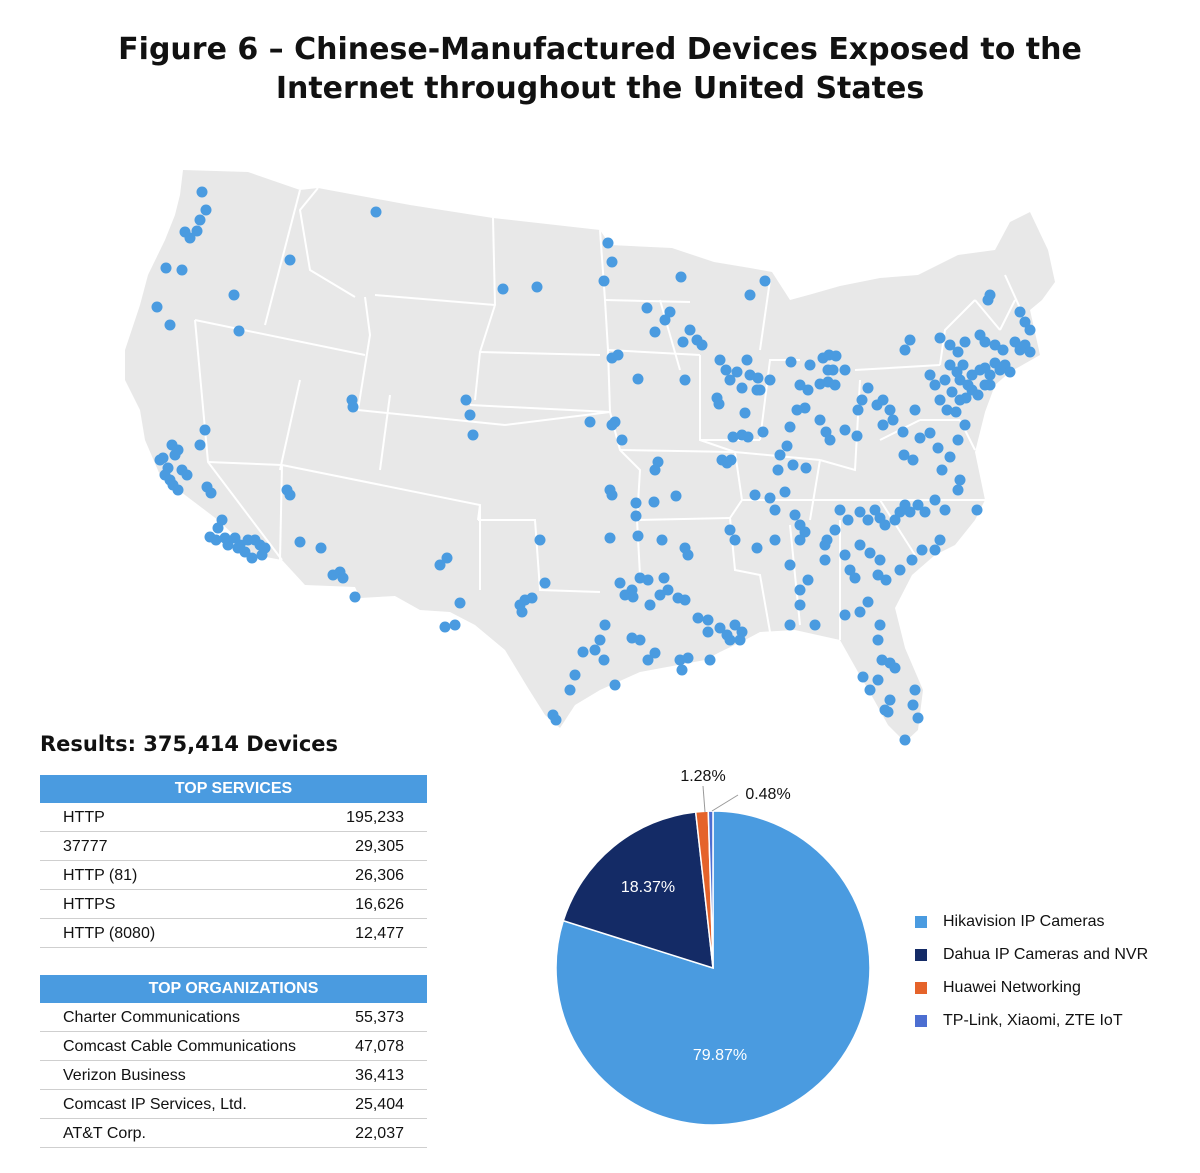  I want to click on top-organizations-header: TOP ORGANIZATIONS, so click(233, 989).